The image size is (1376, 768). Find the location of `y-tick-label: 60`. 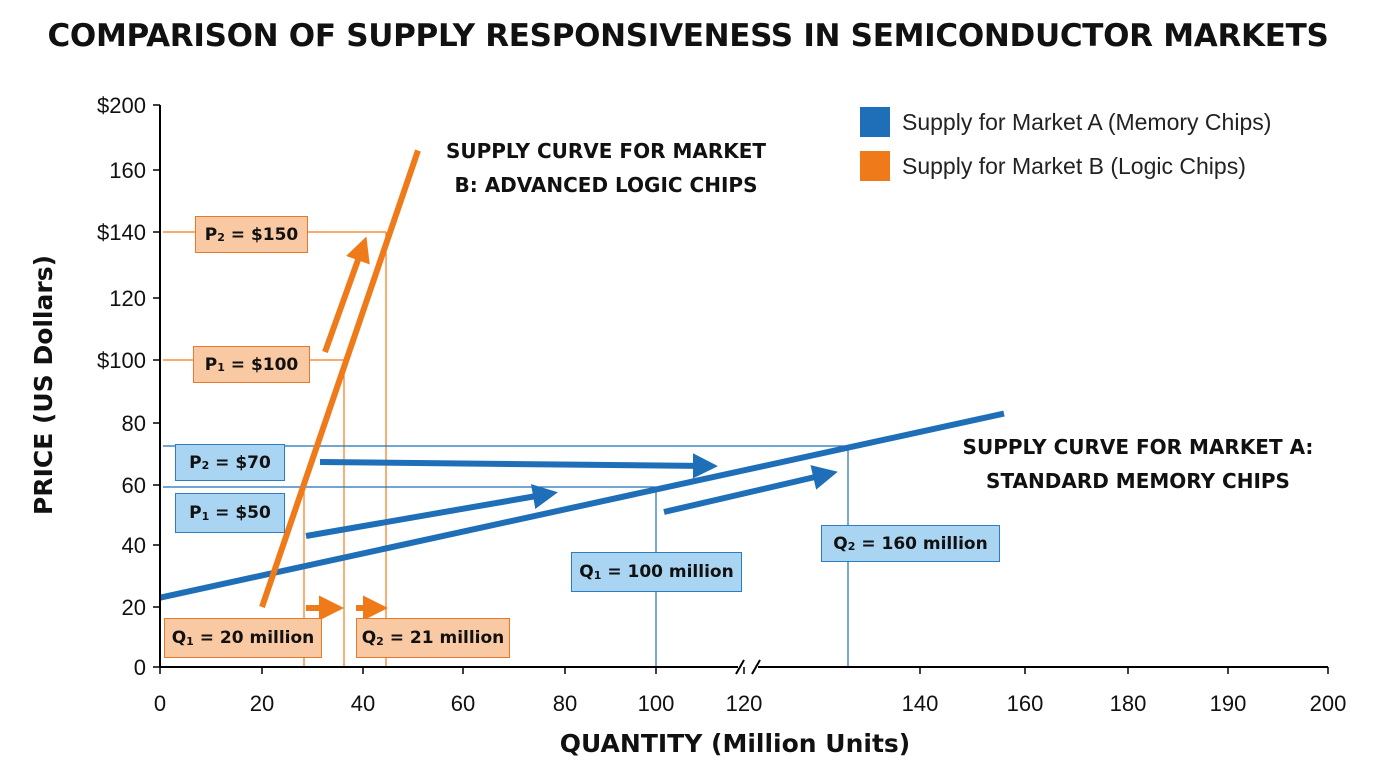

y-tick-label: 60 is located at coordinates (134, 485).